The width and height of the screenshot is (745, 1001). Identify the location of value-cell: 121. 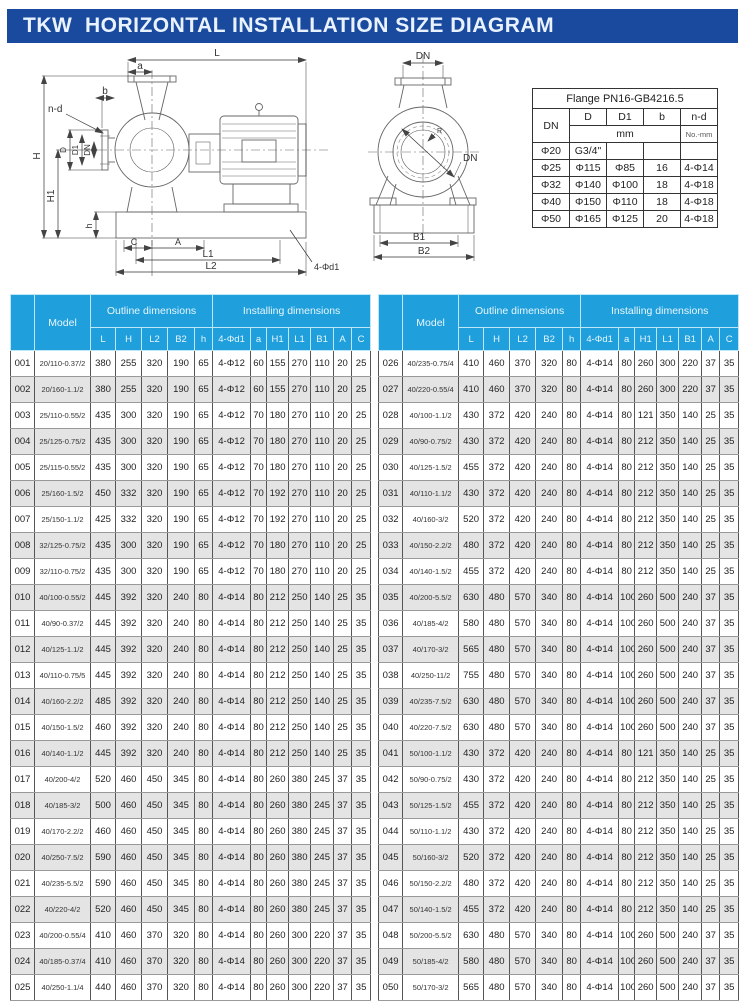
(646, 753).